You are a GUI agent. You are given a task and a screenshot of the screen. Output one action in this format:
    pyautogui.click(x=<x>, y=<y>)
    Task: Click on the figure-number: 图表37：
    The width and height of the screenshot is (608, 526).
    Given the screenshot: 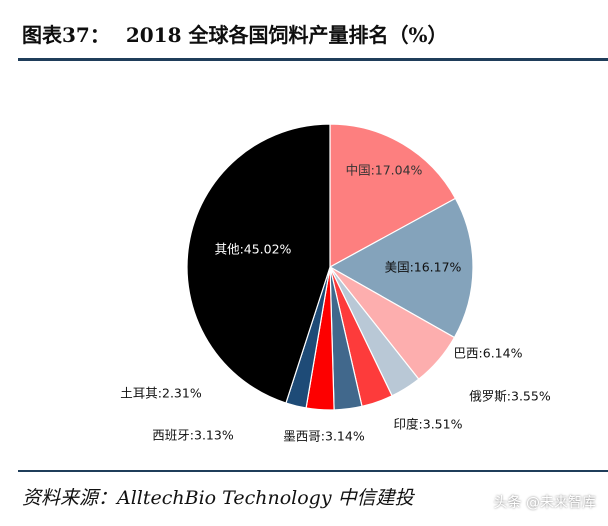 What is the action you would take?
    pyautogui.click(x=66, y=35)
    